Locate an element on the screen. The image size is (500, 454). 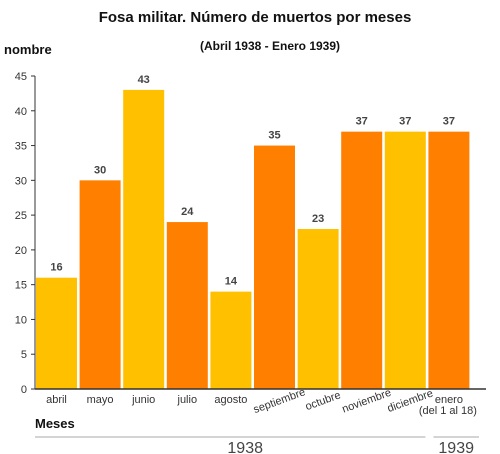
x-tick-label: enero is located at coordinates (449, 400).